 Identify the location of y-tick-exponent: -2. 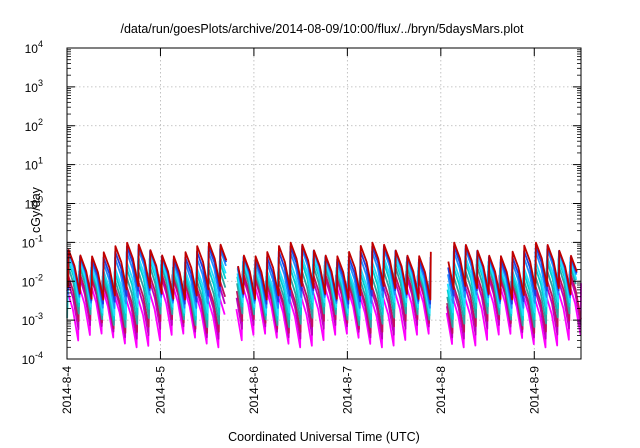
(39, 277).